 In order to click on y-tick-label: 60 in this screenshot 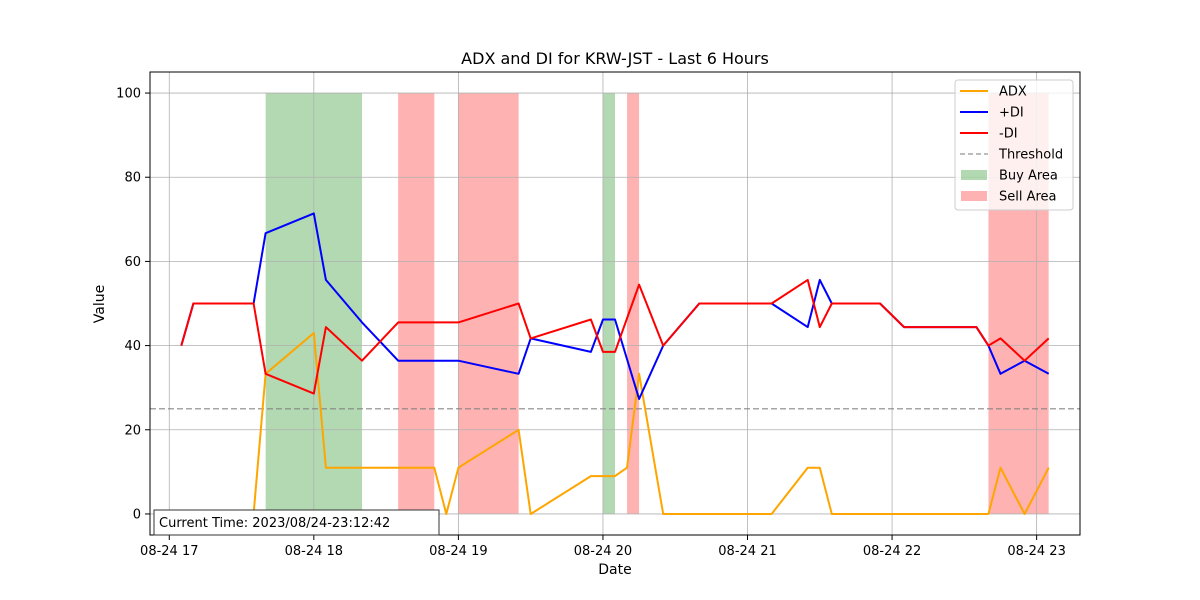, I will do `click(132, 262)`.